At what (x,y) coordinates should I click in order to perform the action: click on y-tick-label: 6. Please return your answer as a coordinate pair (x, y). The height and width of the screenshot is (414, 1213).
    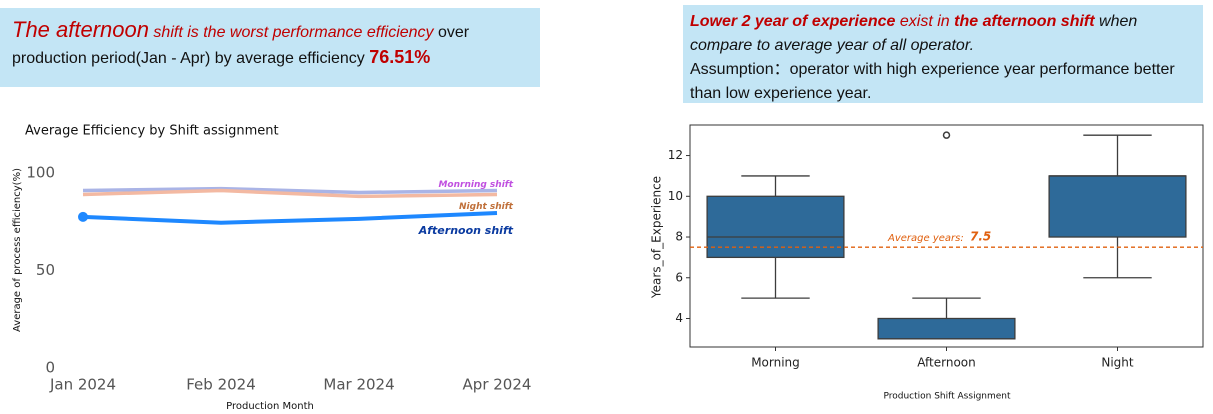
    Looking at the image, I should click on (679, 277).